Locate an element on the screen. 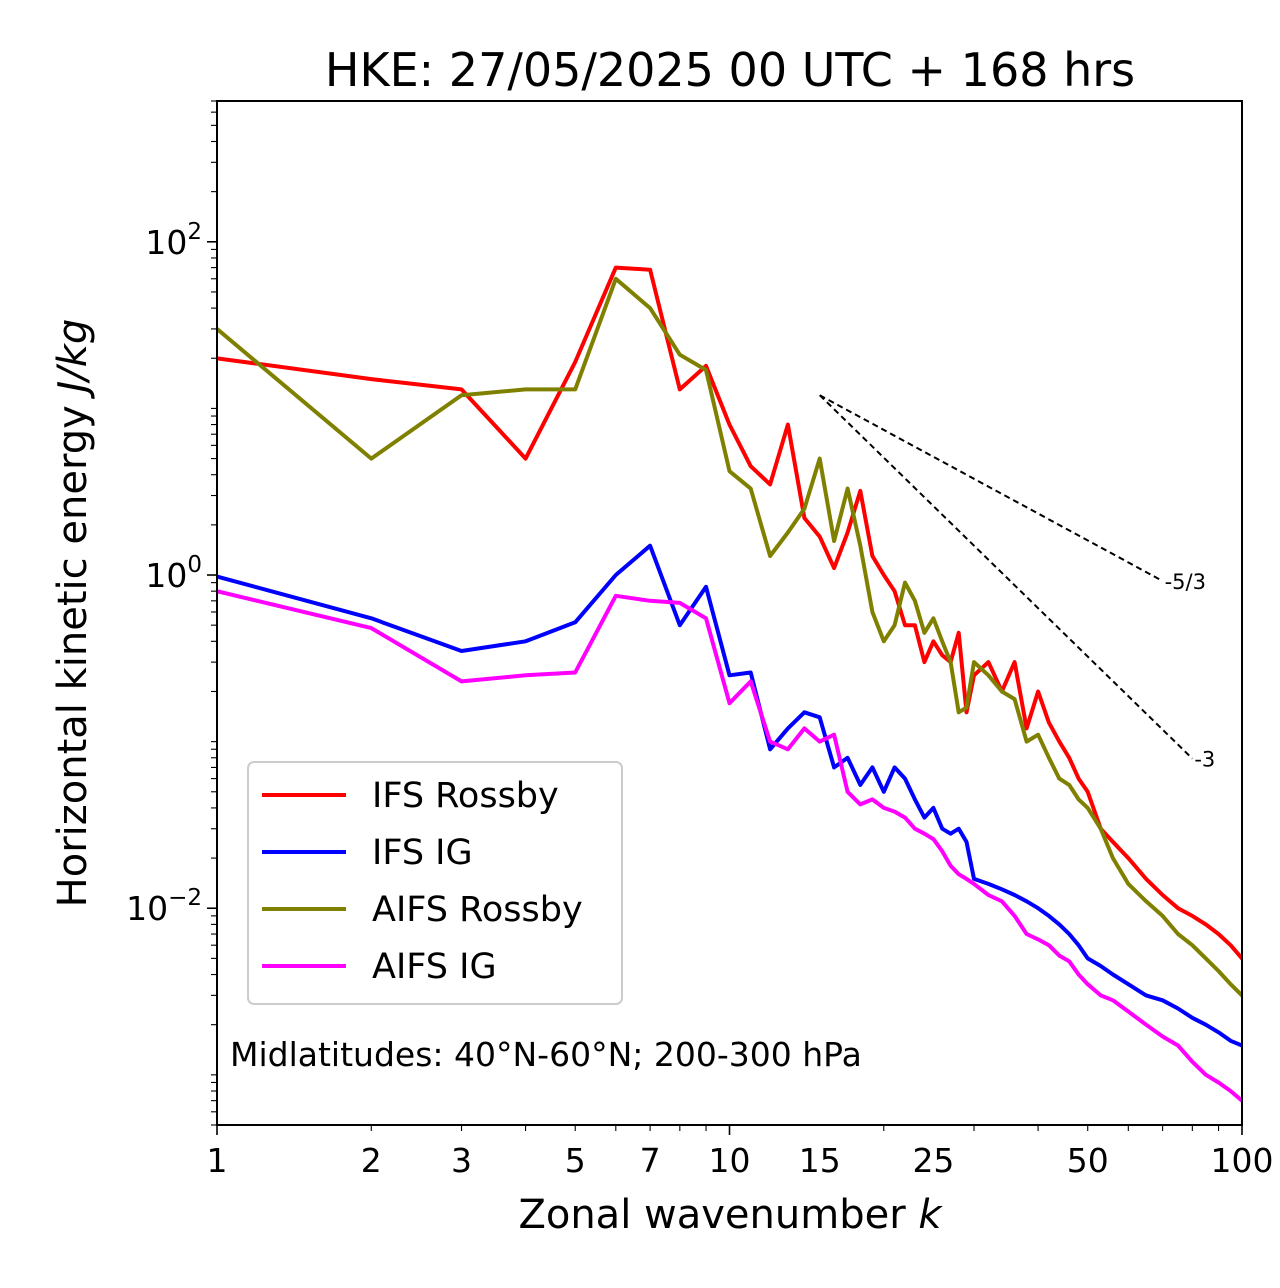 The height and width of the screenshot is (1288, 1280). x-tick-label: 3 is located at coordinates (461, 1160).